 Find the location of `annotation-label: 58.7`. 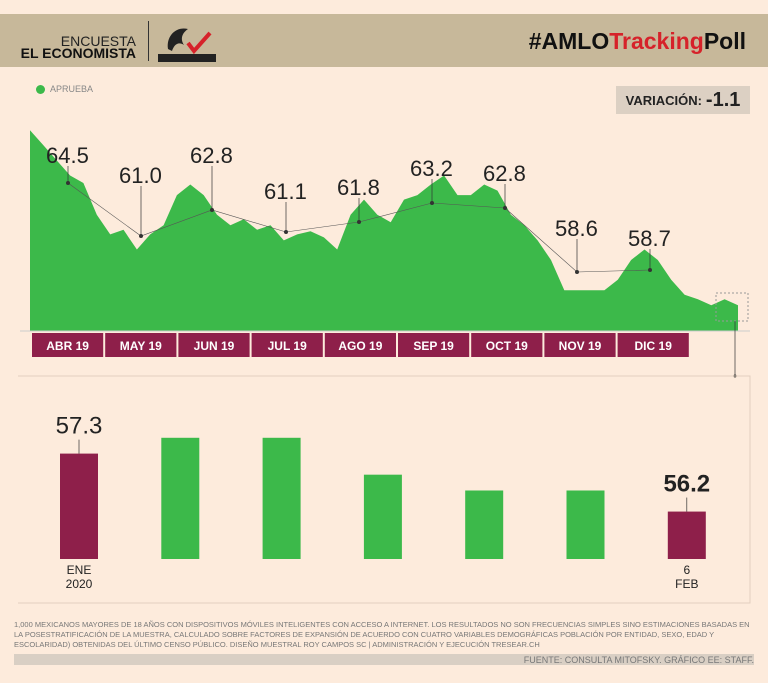

annotation-label: 58.7 is located at coordinates (649, 238).